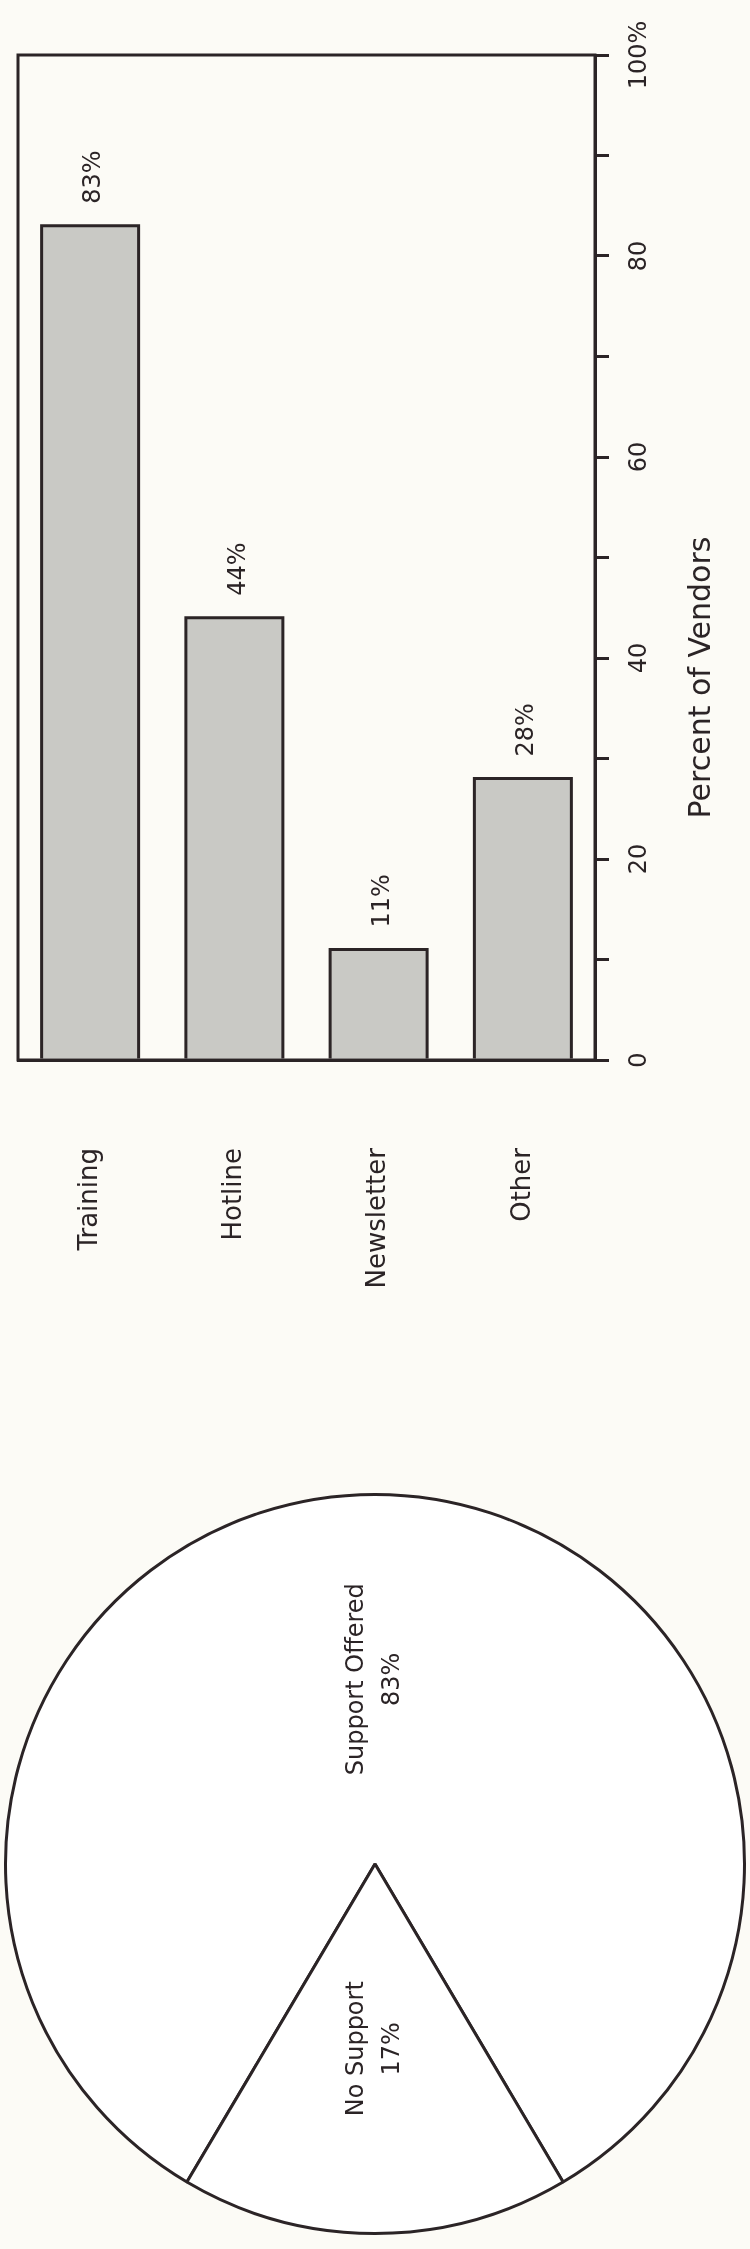 The height and width of the screenshot is (2249, 750). I want to click on data-label: 28%, so click(525, 730).